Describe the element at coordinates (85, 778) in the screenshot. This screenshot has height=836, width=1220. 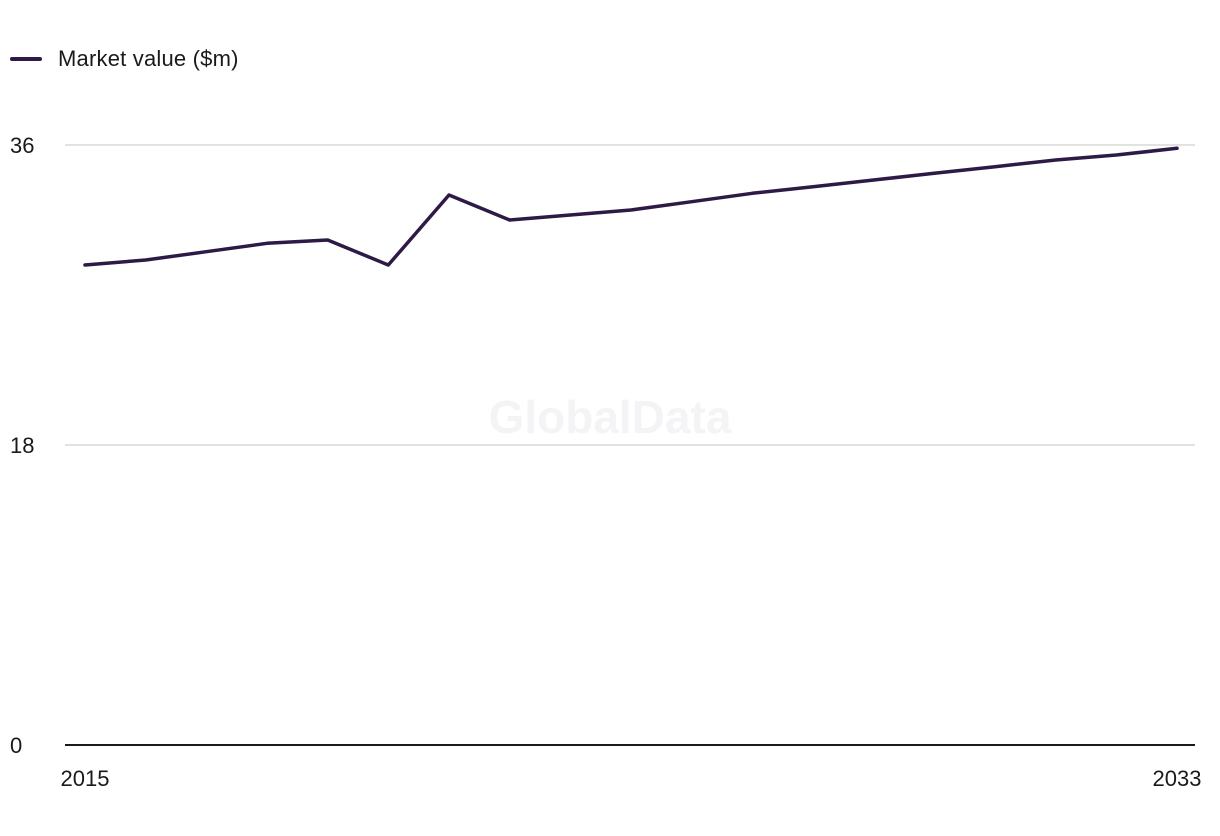
I see `x-tick-label: 2015` at that location.